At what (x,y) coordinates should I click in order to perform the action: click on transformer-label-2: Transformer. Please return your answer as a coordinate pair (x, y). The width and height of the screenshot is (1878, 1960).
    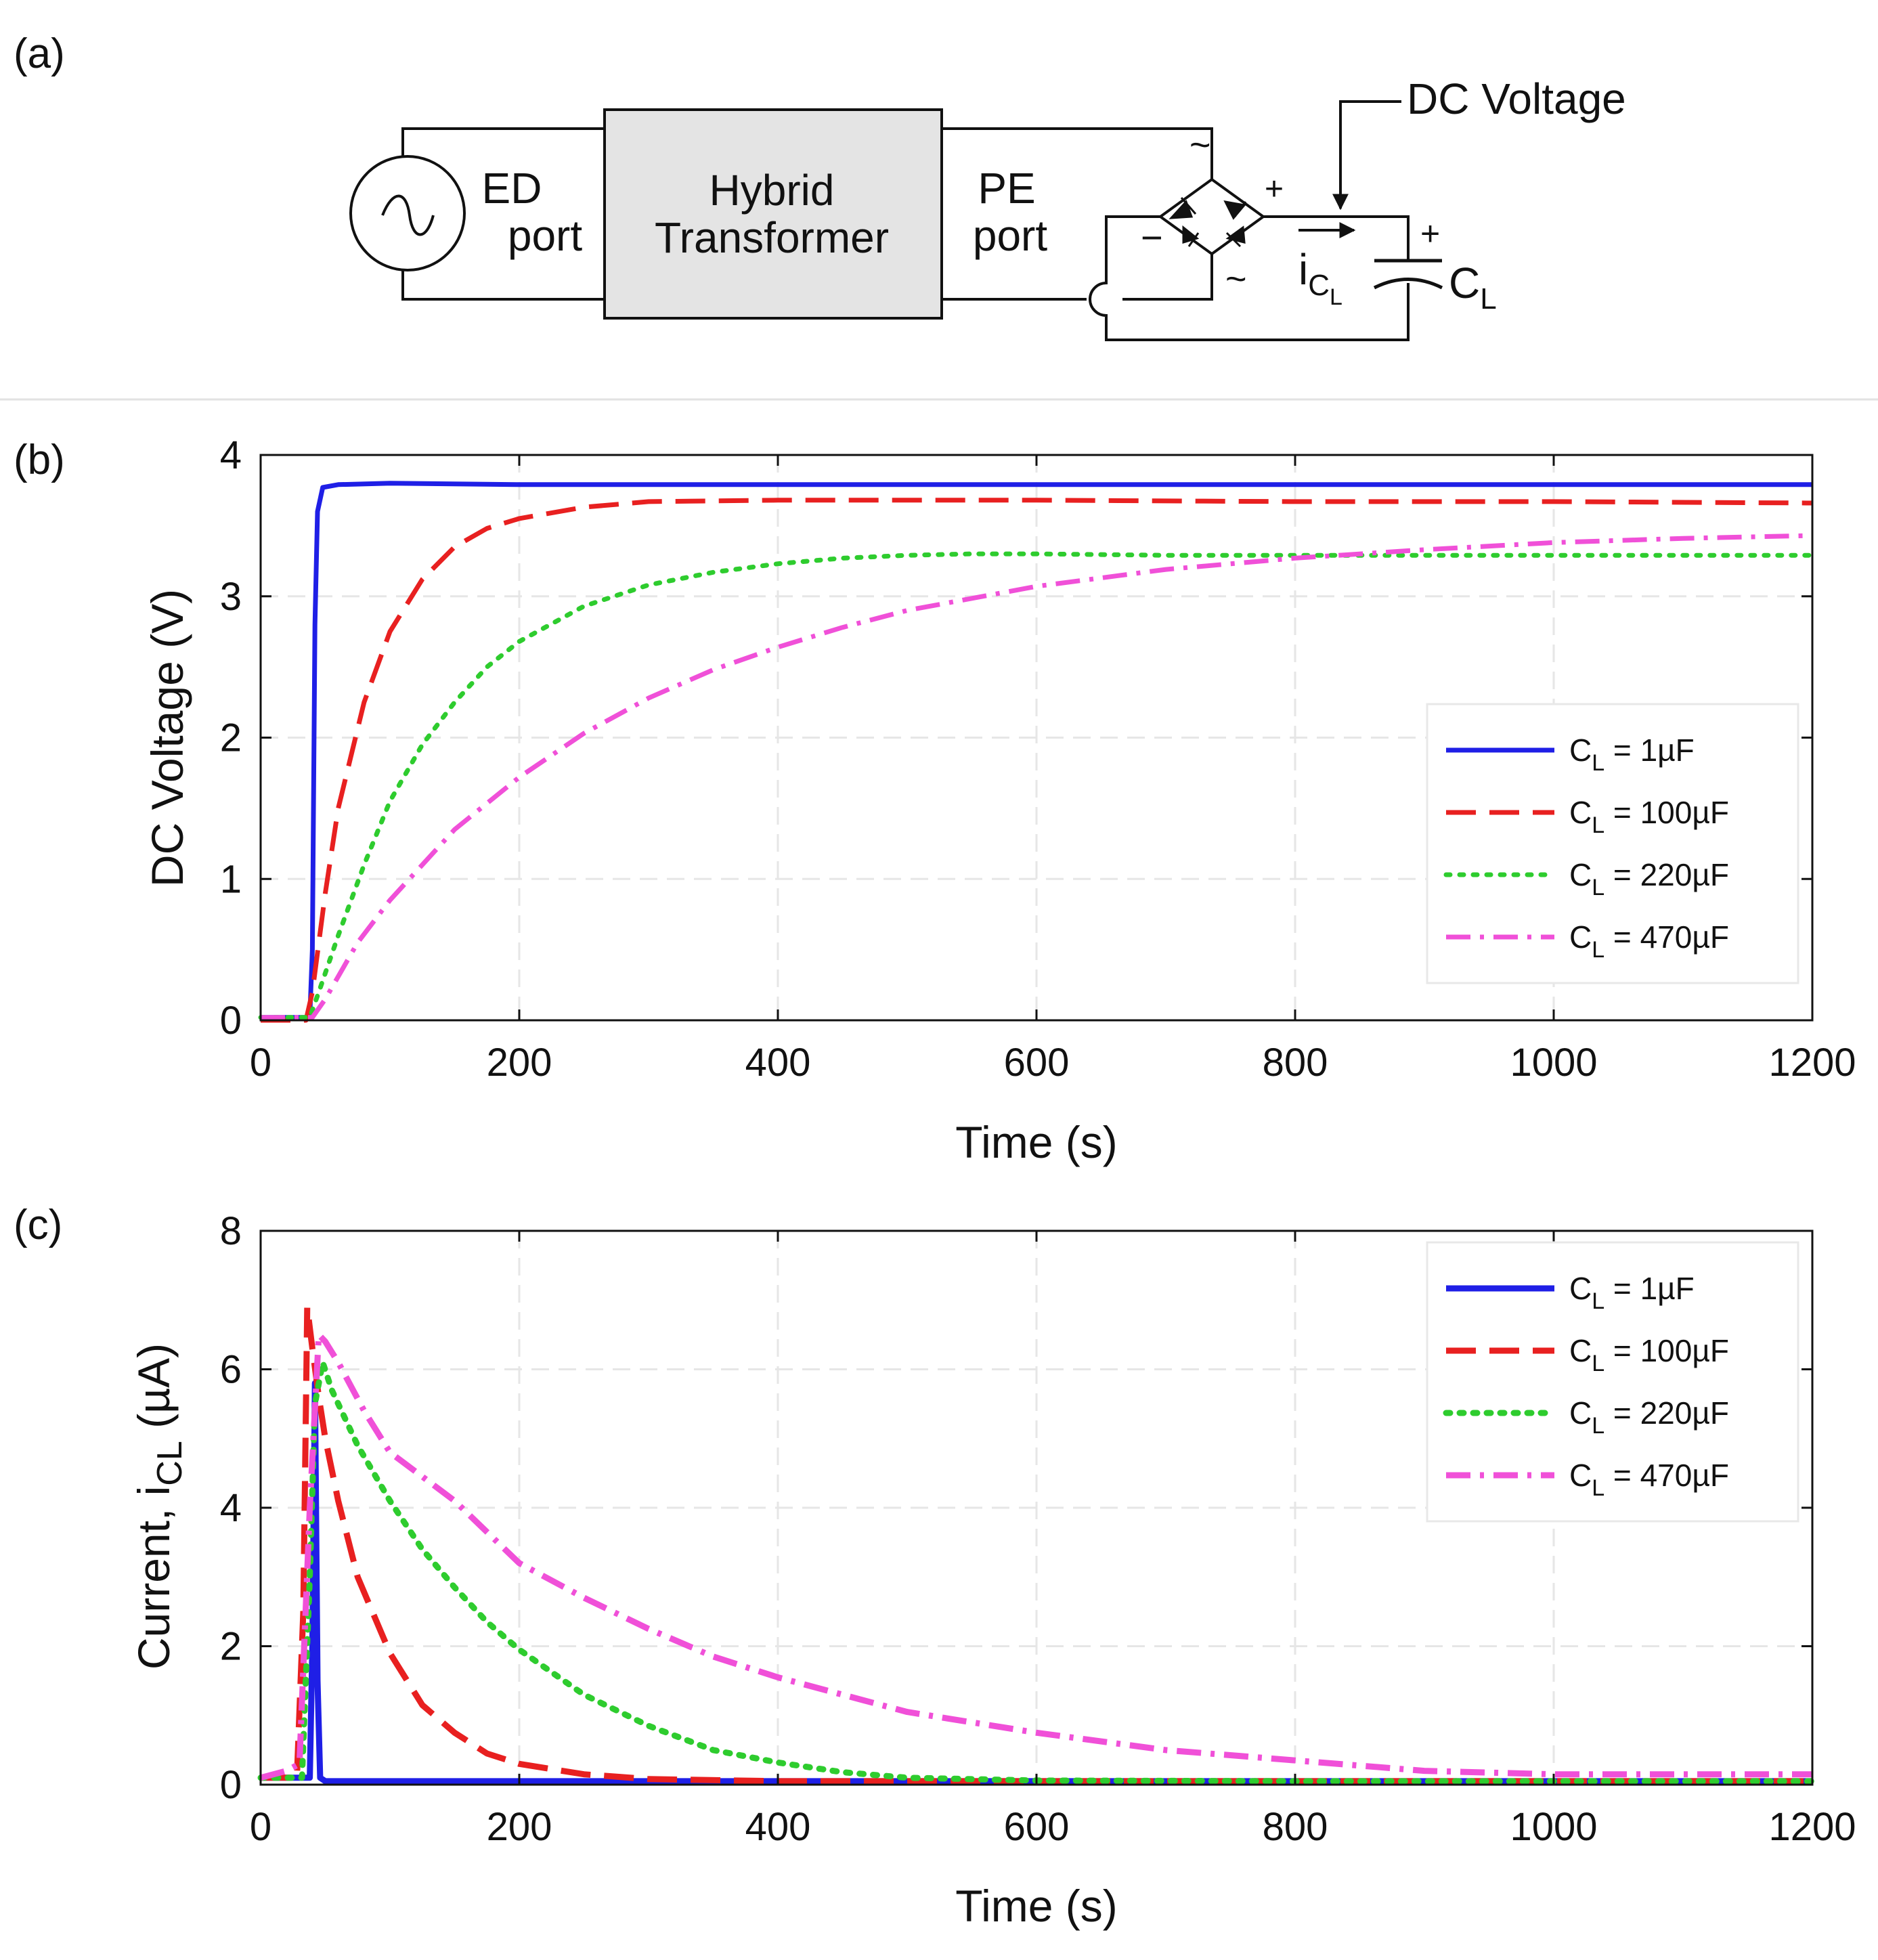
    Looking at the image, I should click on (772, 237).